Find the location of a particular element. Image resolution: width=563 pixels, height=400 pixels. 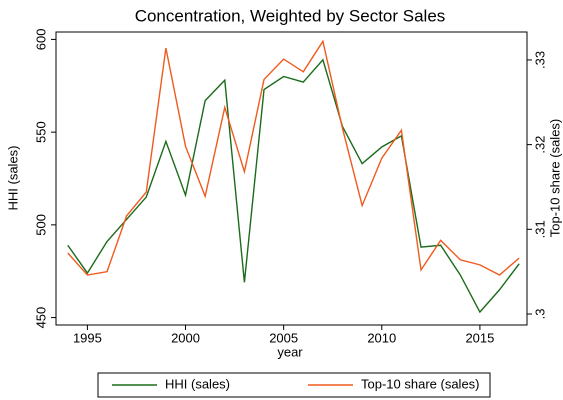

x-tick-label: 2015 is located at coordinates (479, 337).